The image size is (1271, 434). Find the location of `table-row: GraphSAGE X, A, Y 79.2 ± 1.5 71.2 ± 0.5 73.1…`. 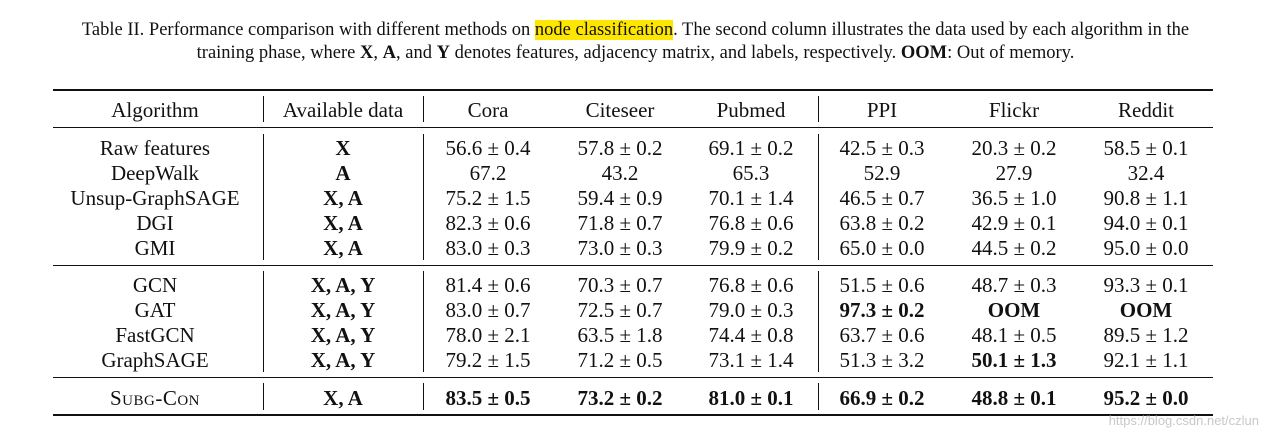

table-row: GraphSAGE X, A, Y 79.2 ± 1.5 71.2 ± 0.5 73.1… is located at coordinates (633, 360).